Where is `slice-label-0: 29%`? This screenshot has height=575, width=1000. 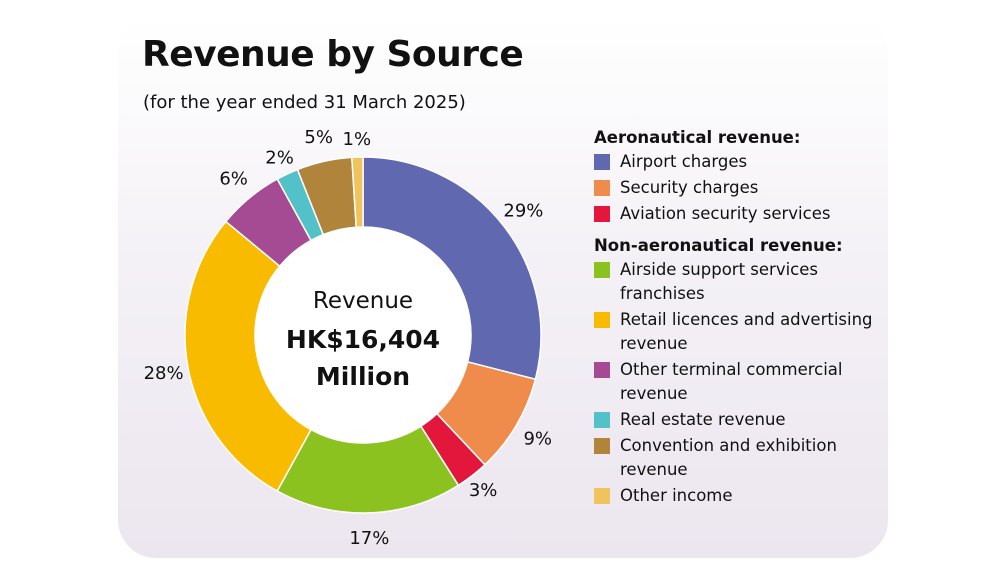
slice-label-0: 29% is located at coordinates (523, 211).